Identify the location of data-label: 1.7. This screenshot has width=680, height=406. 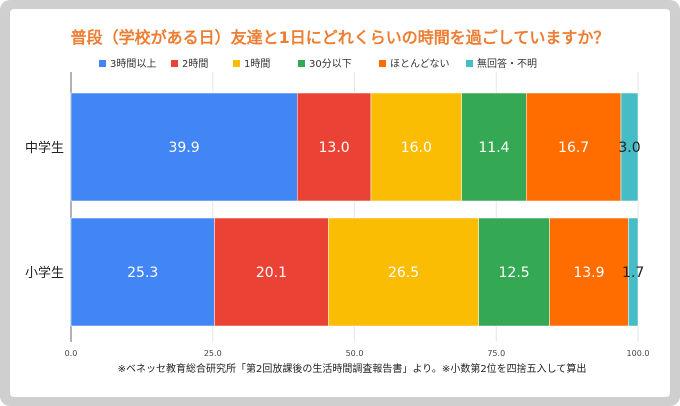
(633, 273).